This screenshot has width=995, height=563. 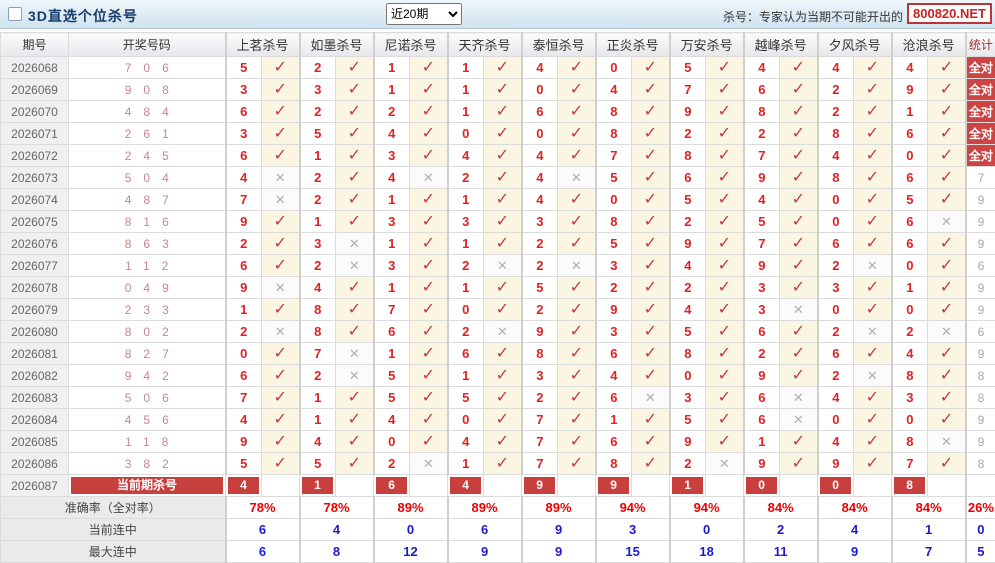 What do you see at coordinates (147, 464) in the screenshot?
I see `draw-cell: 382` at bounding box center [147, 464].